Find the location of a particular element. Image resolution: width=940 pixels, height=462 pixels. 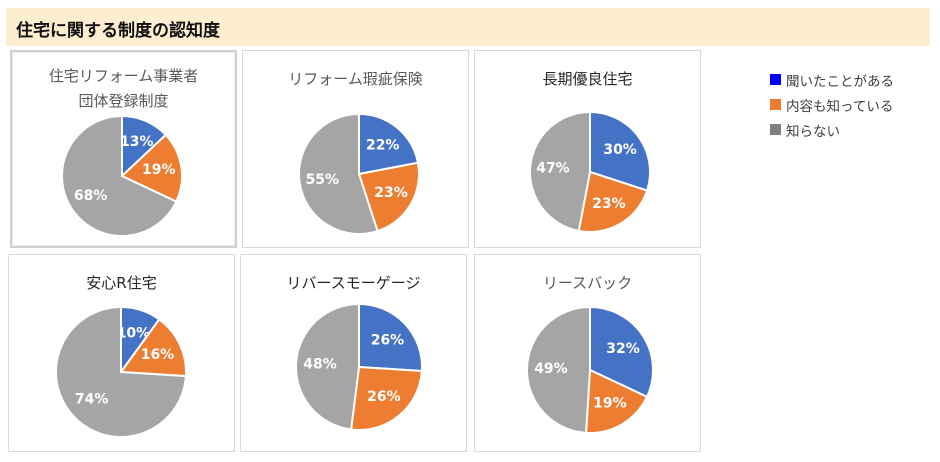

legend-label: 聞いたことがある is located at coordinates (840, 82).